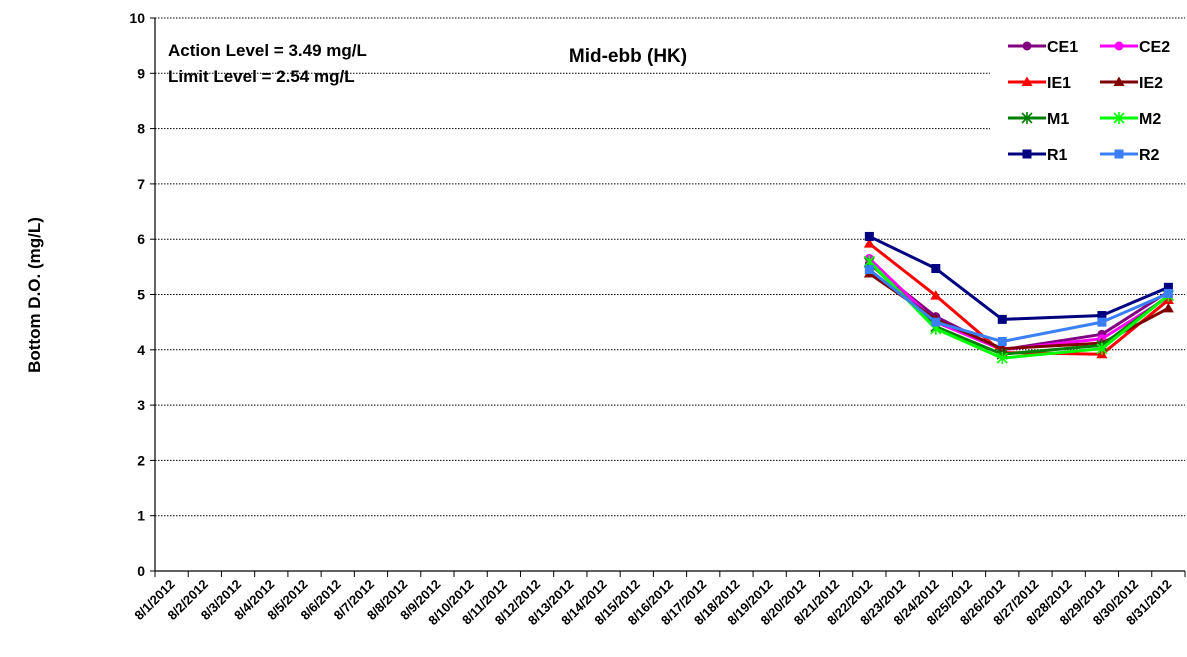 This screenshot has width=1187, height=657. I want to click on legend-item-m2: M2, so click(1130, 119).